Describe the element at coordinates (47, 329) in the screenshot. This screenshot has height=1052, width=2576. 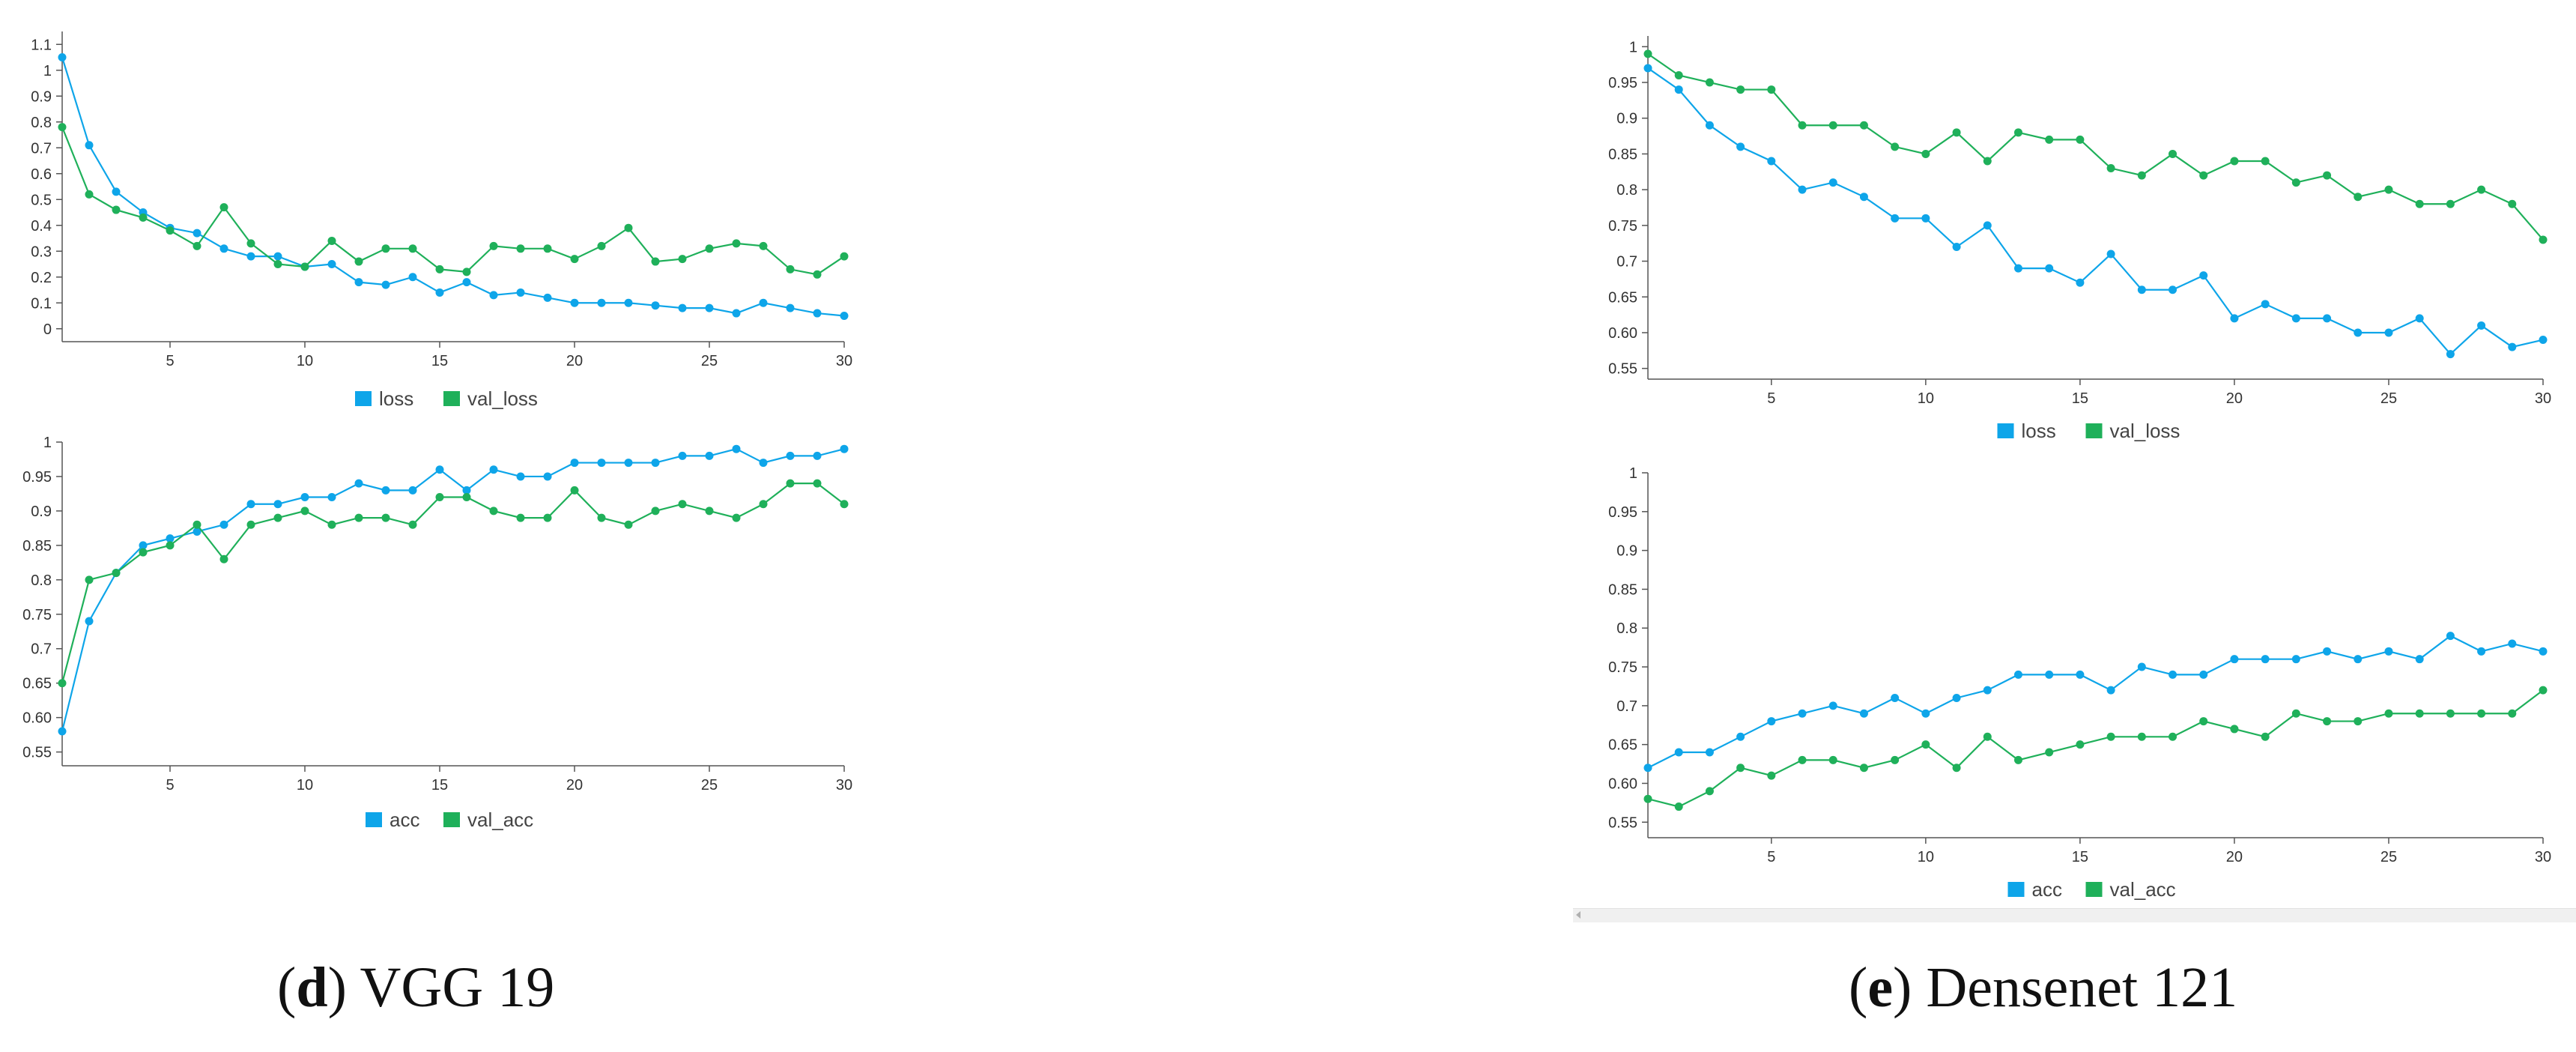
I see `y-tick-label: 0` at that location.